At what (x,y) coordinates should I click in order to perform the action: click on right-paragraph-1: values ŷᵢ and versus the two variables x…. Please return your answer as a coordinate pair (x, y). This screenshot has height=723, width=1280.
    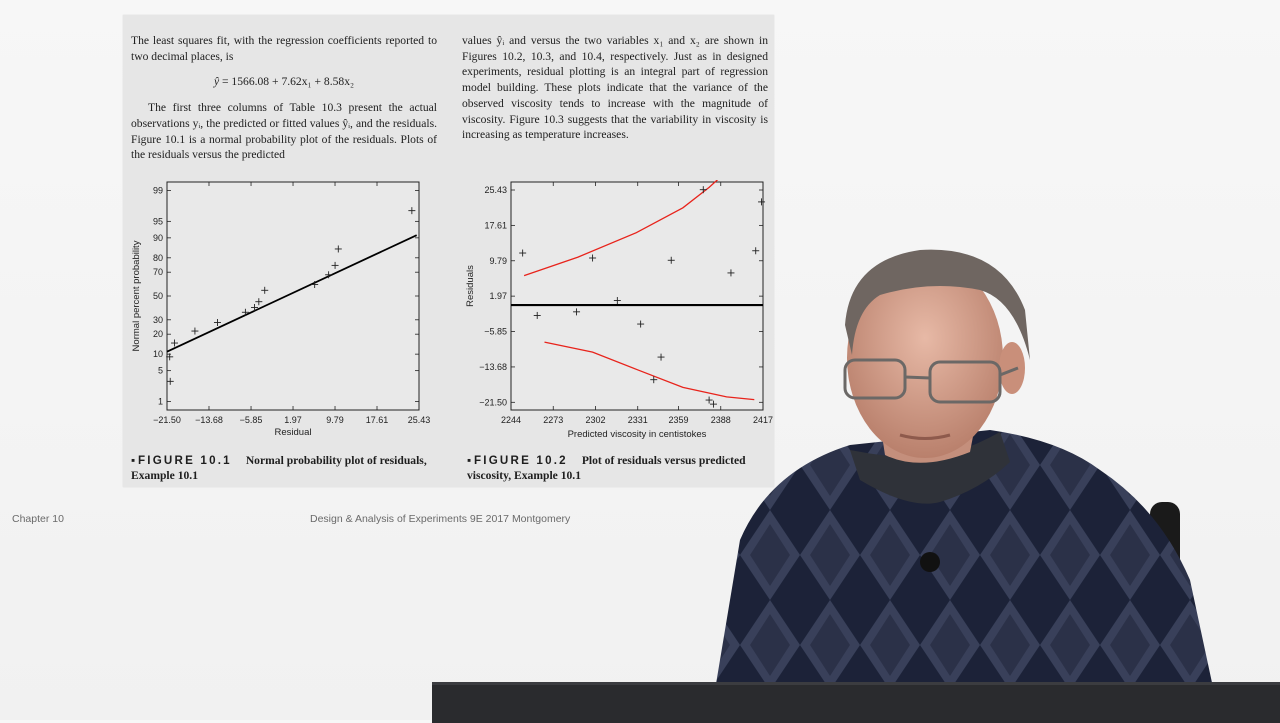
    Looking at the image, I should click on (615, 88).